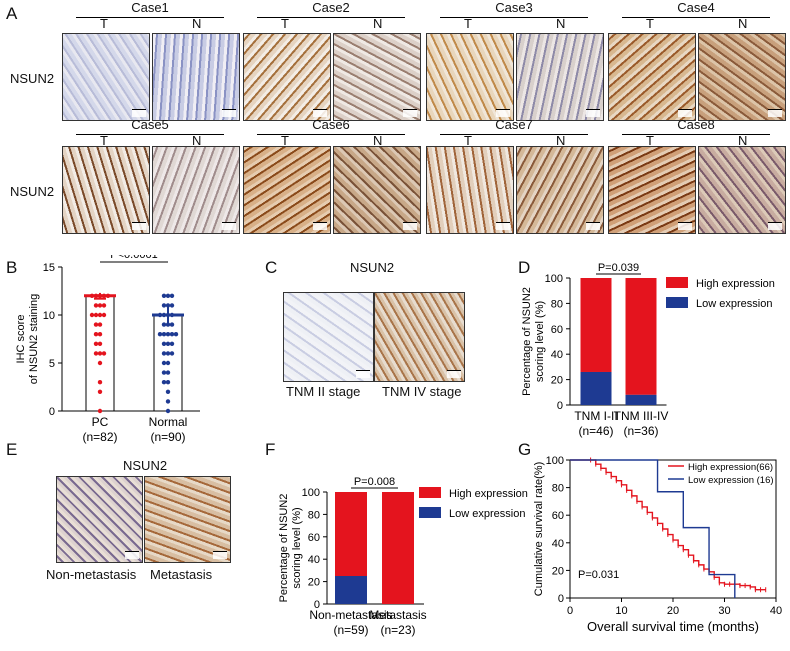 This screenshot has height=651, width=790. Describe the element at coordinates (99, 437) in the screenshot. I see `category-n-label: (n=82)` at that location.